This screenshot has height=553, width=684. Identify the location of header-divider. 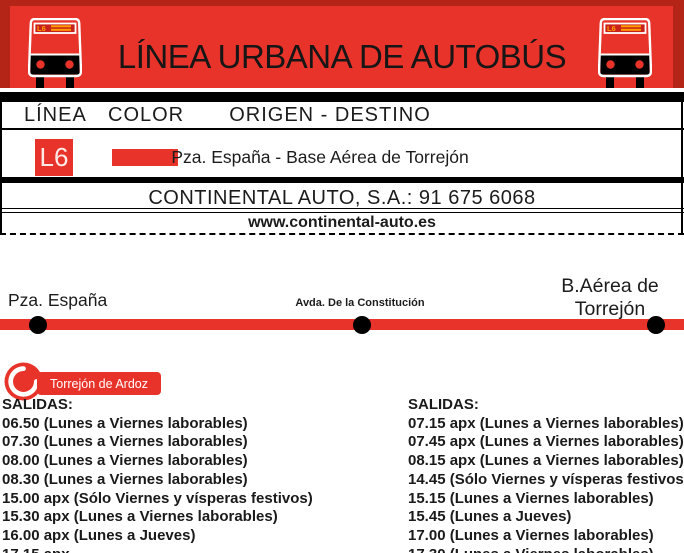
(342, 97).